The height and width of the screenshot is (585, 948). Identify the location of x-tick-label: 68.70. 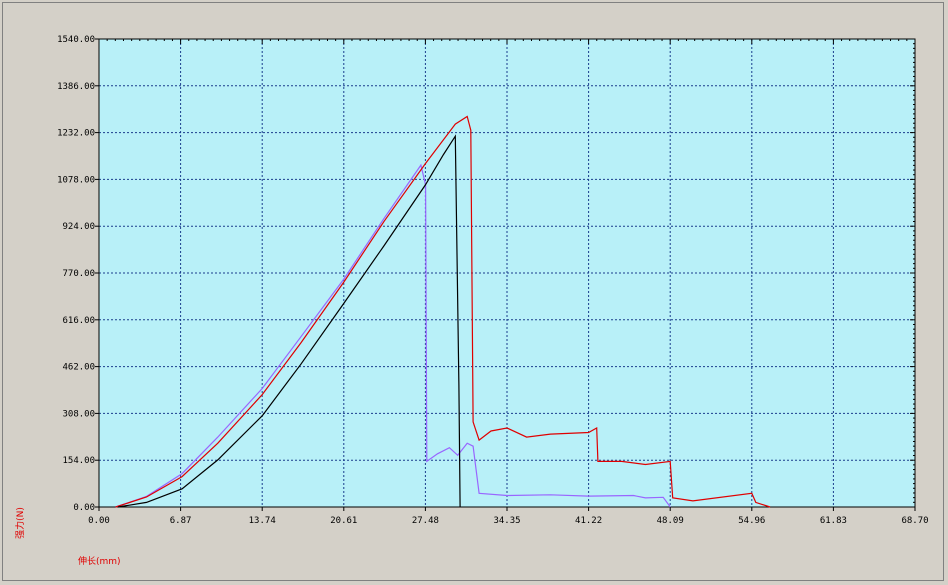
(914, 521).